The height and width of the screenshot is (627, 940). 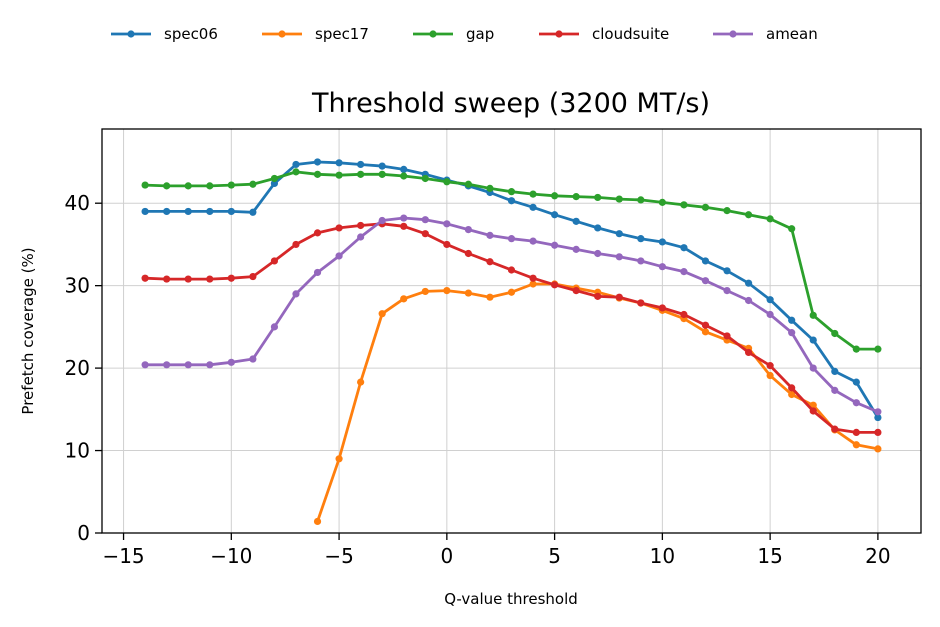 What do you see at coordinates (77, 451) in the screenshot?
I see `y-tick-label: 10` at bounding box center [77, 451].